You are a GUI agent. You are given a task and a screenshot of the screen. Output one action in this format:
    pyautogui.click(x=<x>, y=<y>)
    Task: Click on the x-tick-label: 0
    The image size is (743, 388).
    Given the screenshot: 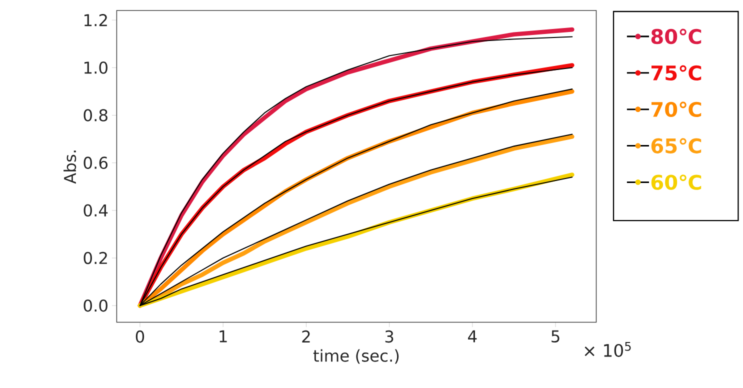 What is the action you would take?
    pyautogui.click(x=140, y=336)
    